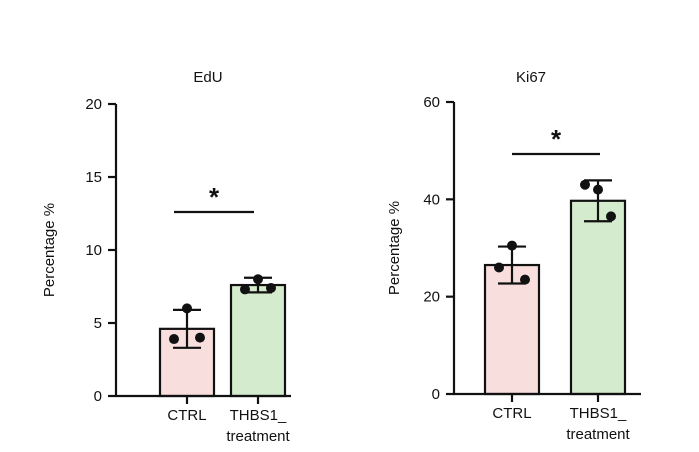  What do you see at coordinates (98, 323) in the screenshot?
I see `y-tick-label: 5` at bounding box center [98, 323].